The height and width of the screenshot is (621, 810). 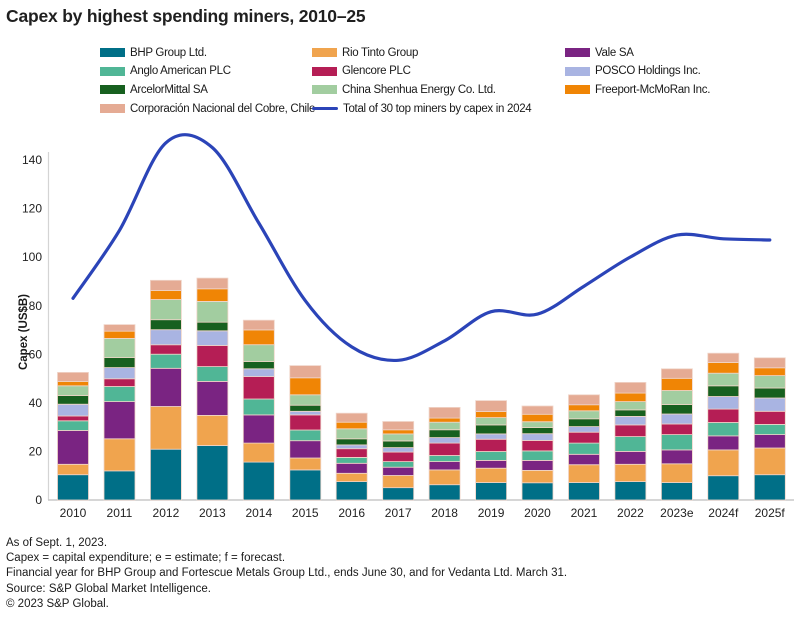 What do you see at coordinates (73, 513) in the screenshot?
I see `x-axis-label: 2010` at bounding box center [73, 513].